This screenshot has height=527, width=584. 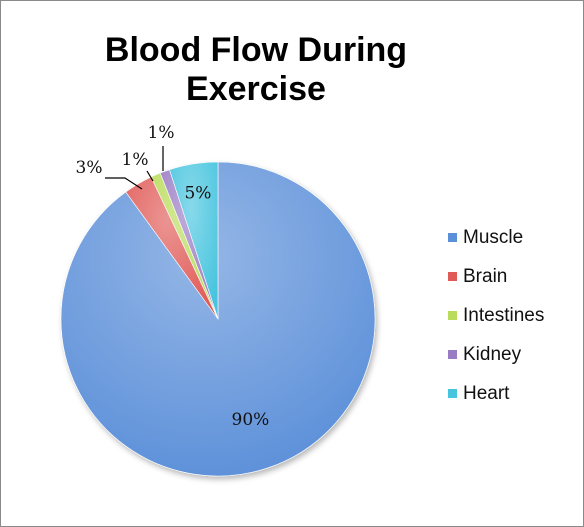 What do you see at coordinates (197, 194) in the screenshot?
I see `data-label-heart: 5%` at bounding box center [197, 194].